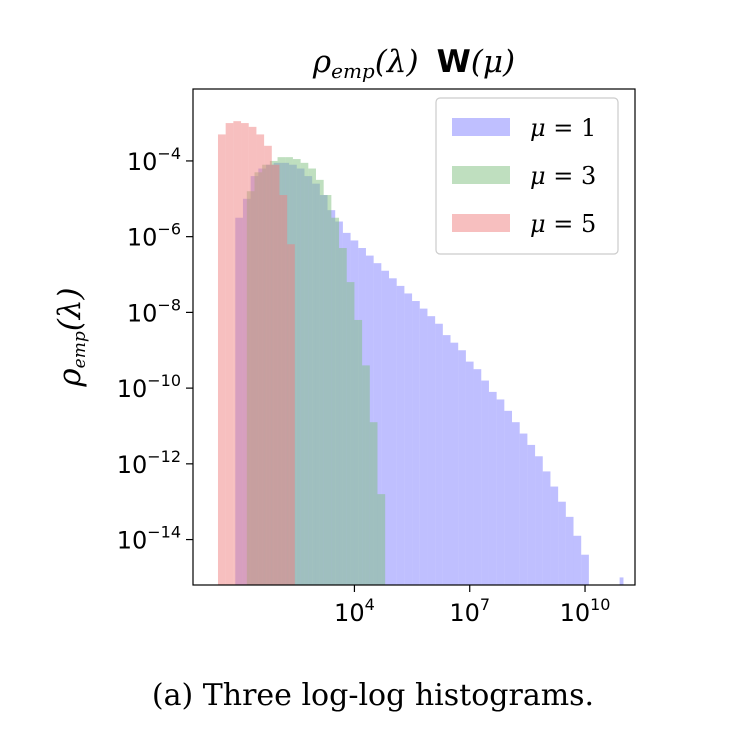 The height and width of the screenshot is (744, 746). Describe the element at coordinates (563, 224) in the screenshot. I see `legend-label: μ = 5` at that location.